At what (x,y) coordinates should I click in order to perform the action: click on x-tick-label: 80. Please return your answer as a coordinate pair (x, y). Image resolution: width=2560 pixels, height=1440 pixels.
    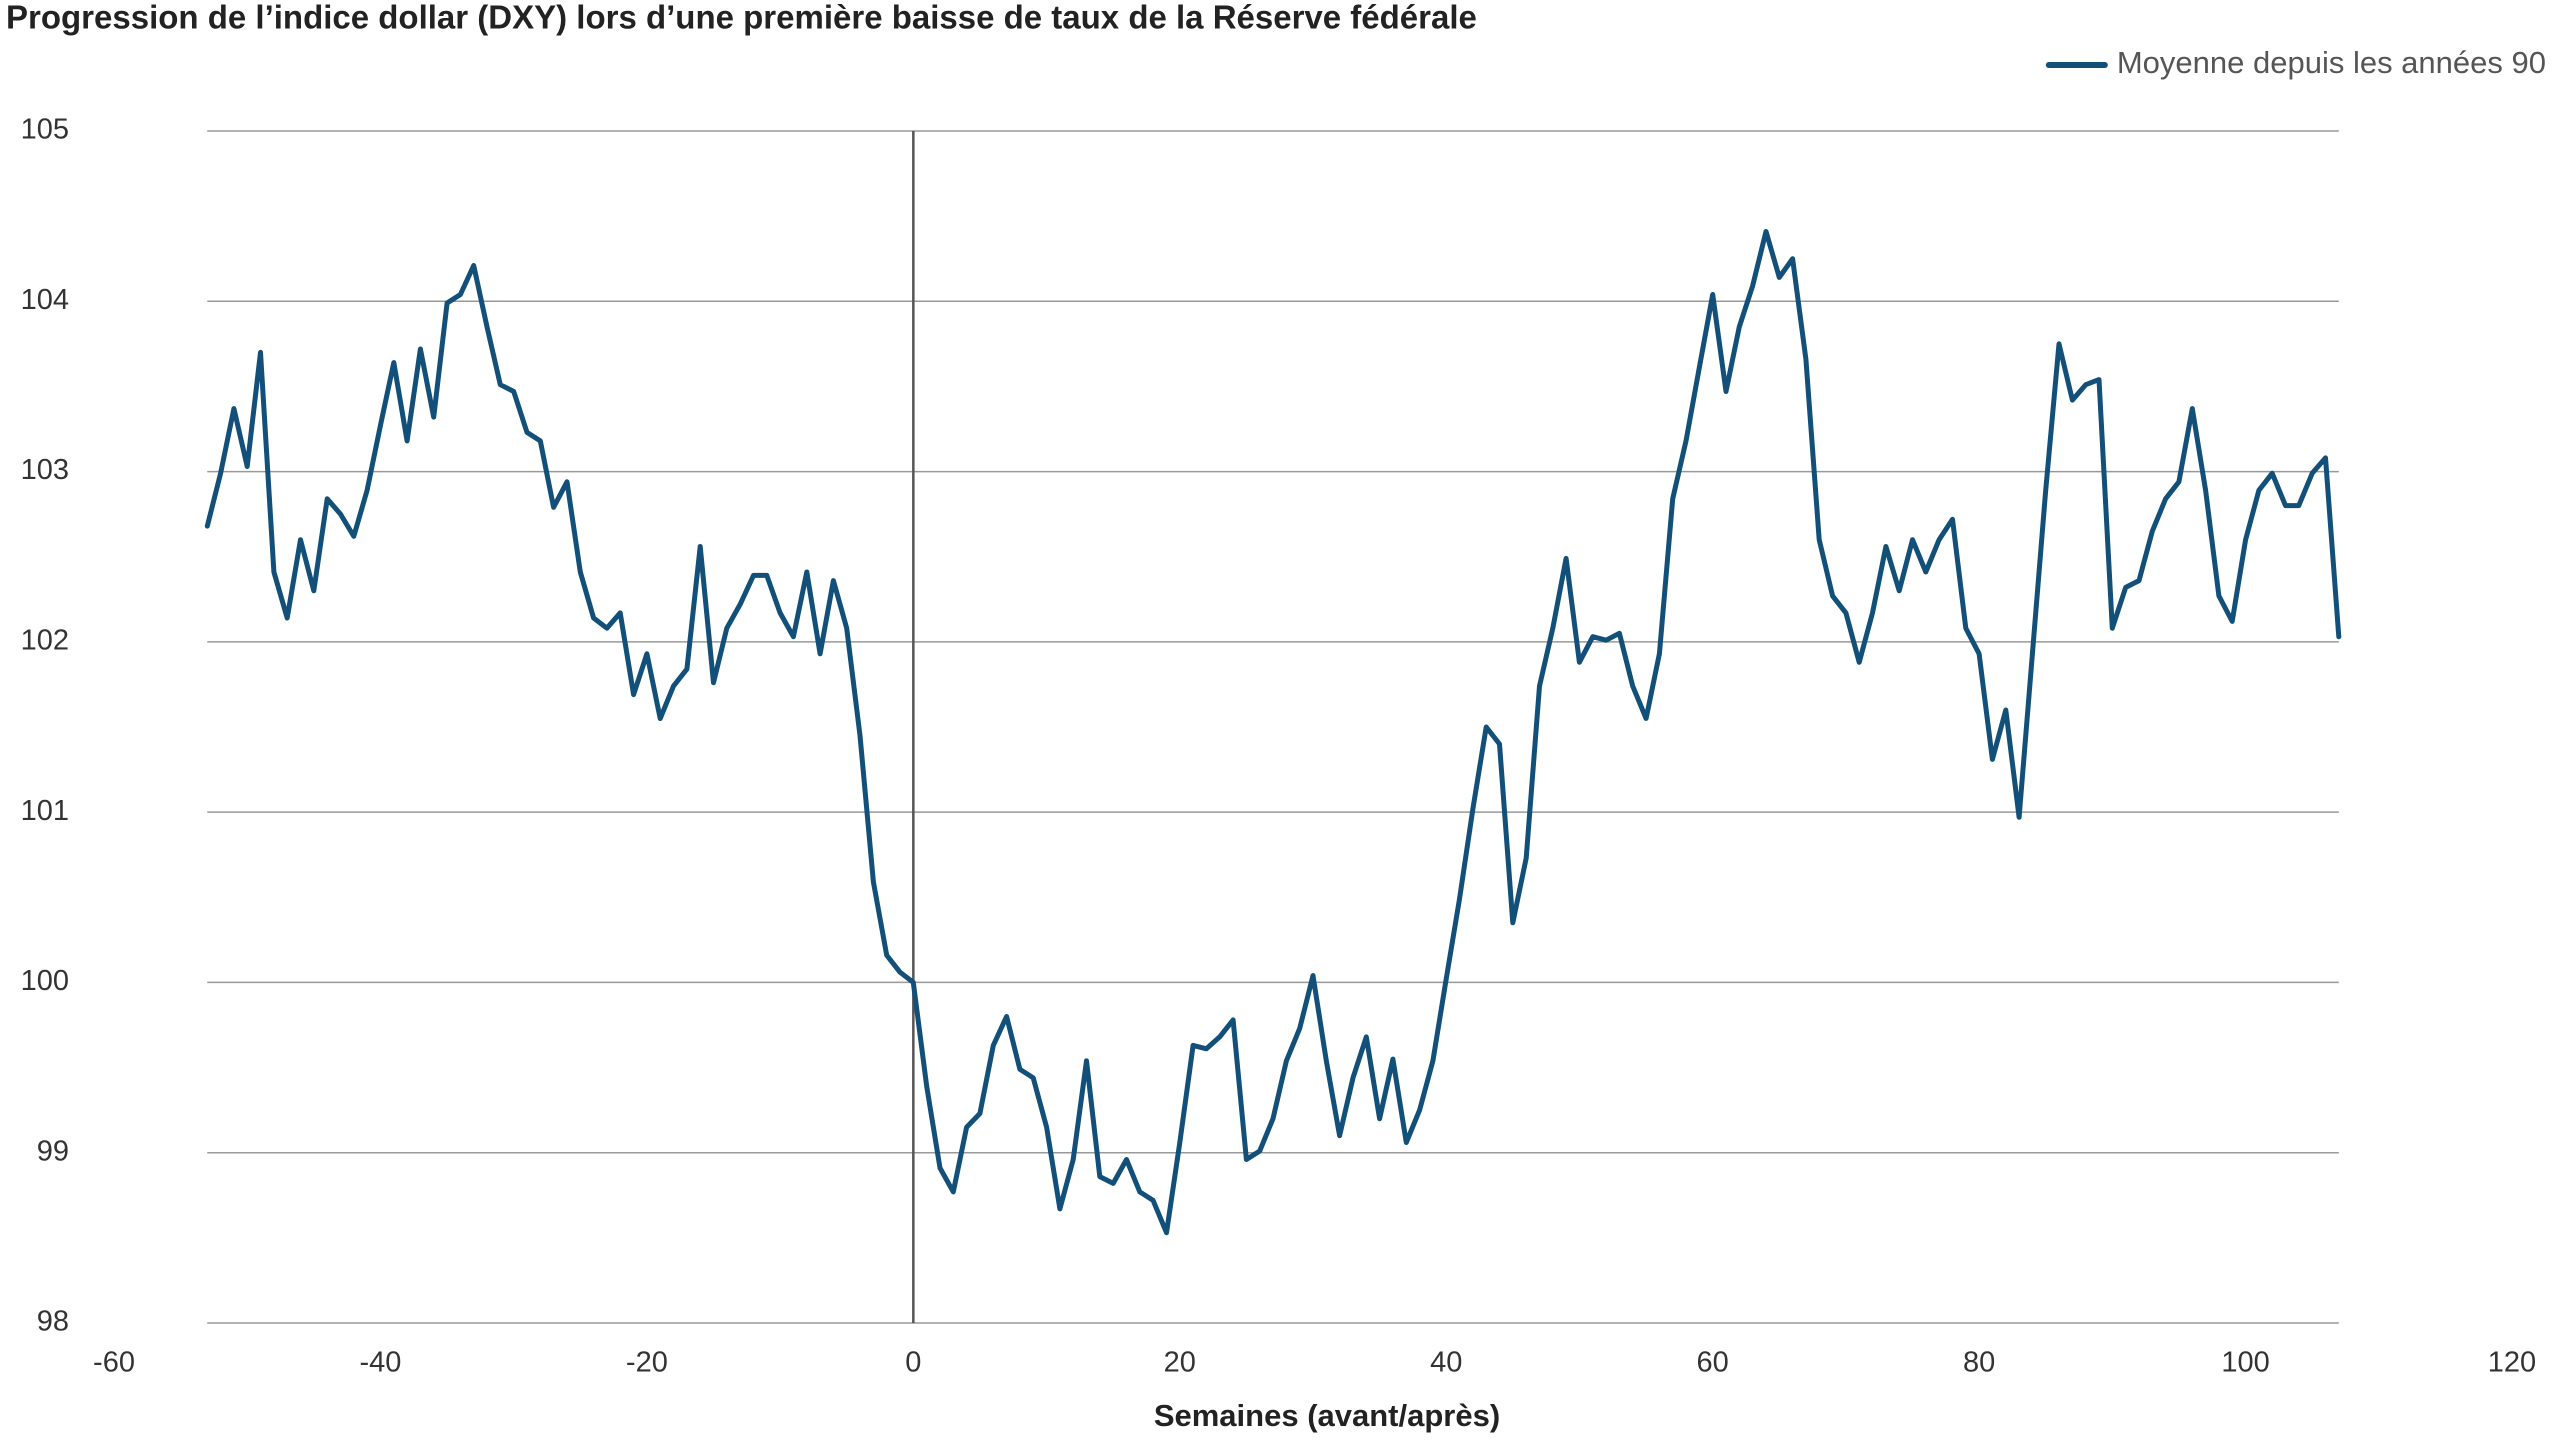
    Looking at the image, I should click on (1979, 1363).